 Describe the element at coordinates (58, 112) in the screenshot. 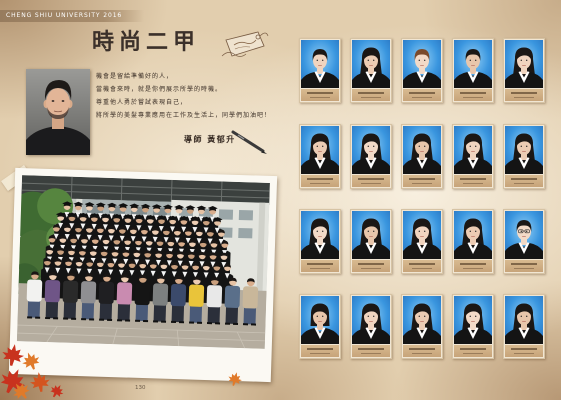

I see `teacher-portrait` at that location.